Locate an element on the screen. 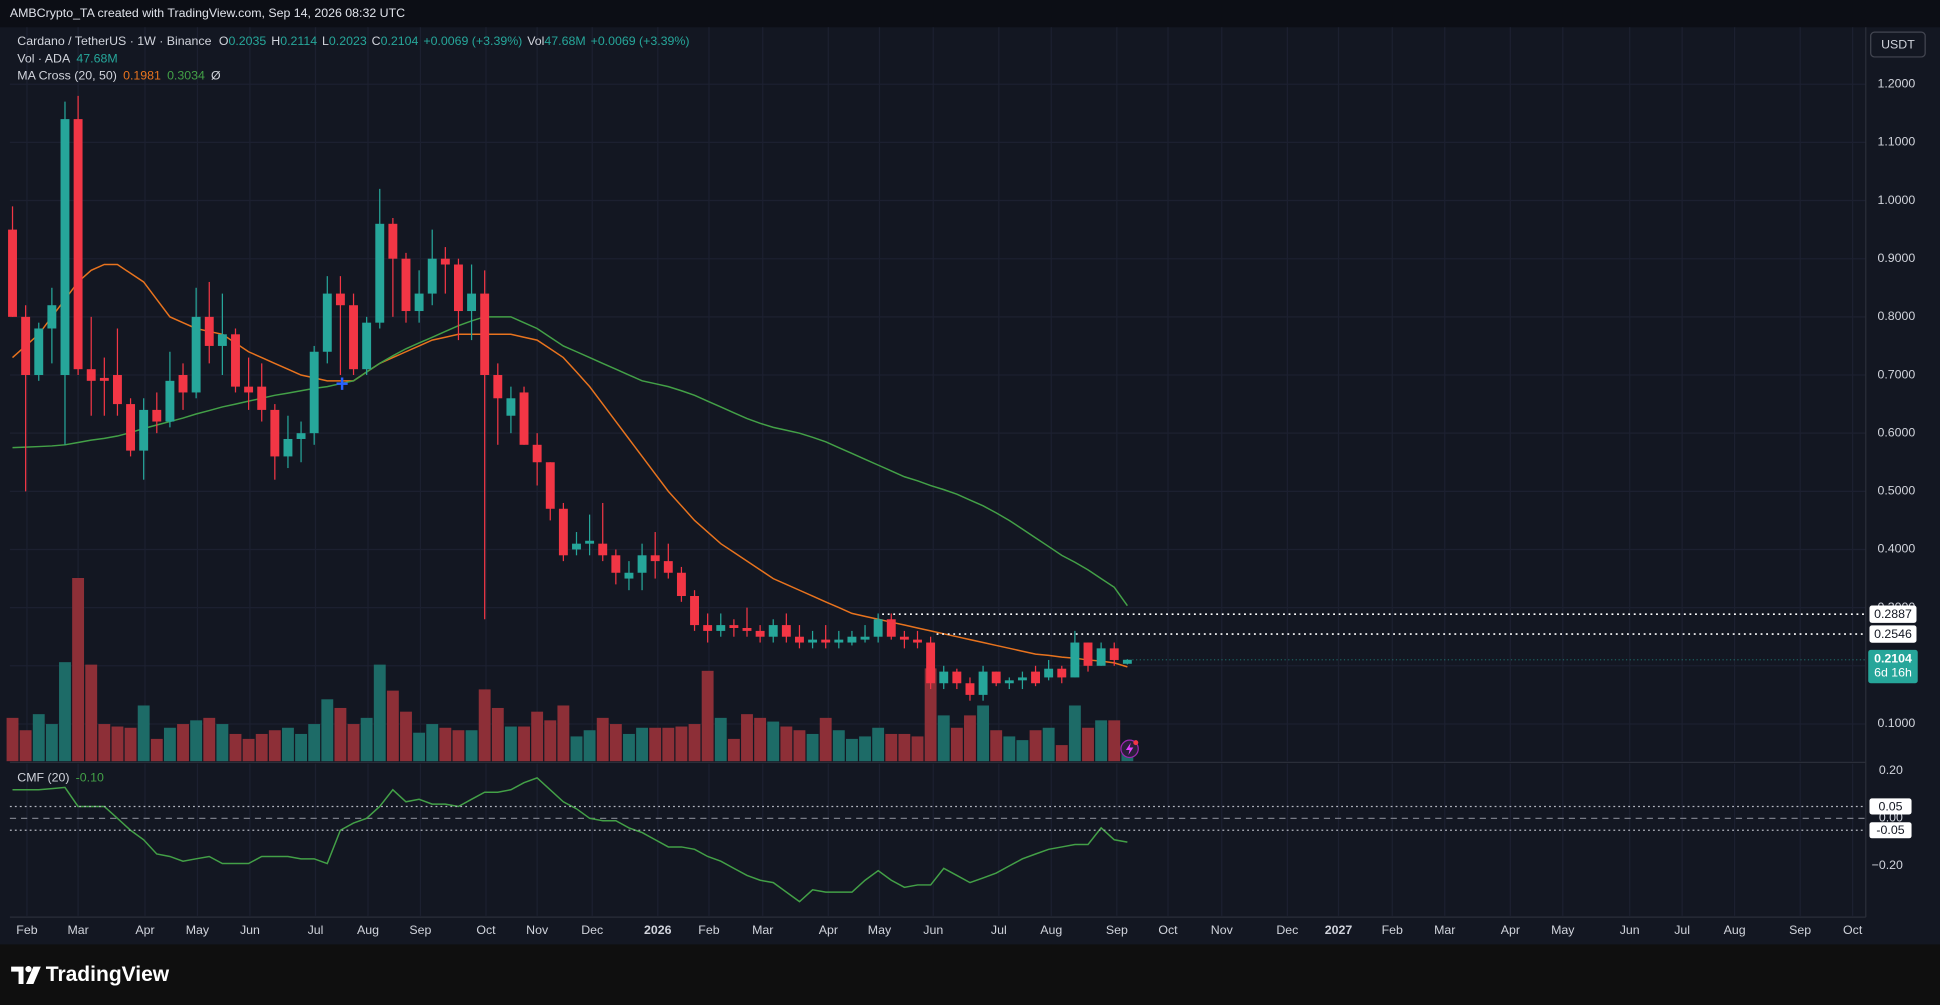  y-tick-label: −0.20 is located at coordinates (1887, 865).